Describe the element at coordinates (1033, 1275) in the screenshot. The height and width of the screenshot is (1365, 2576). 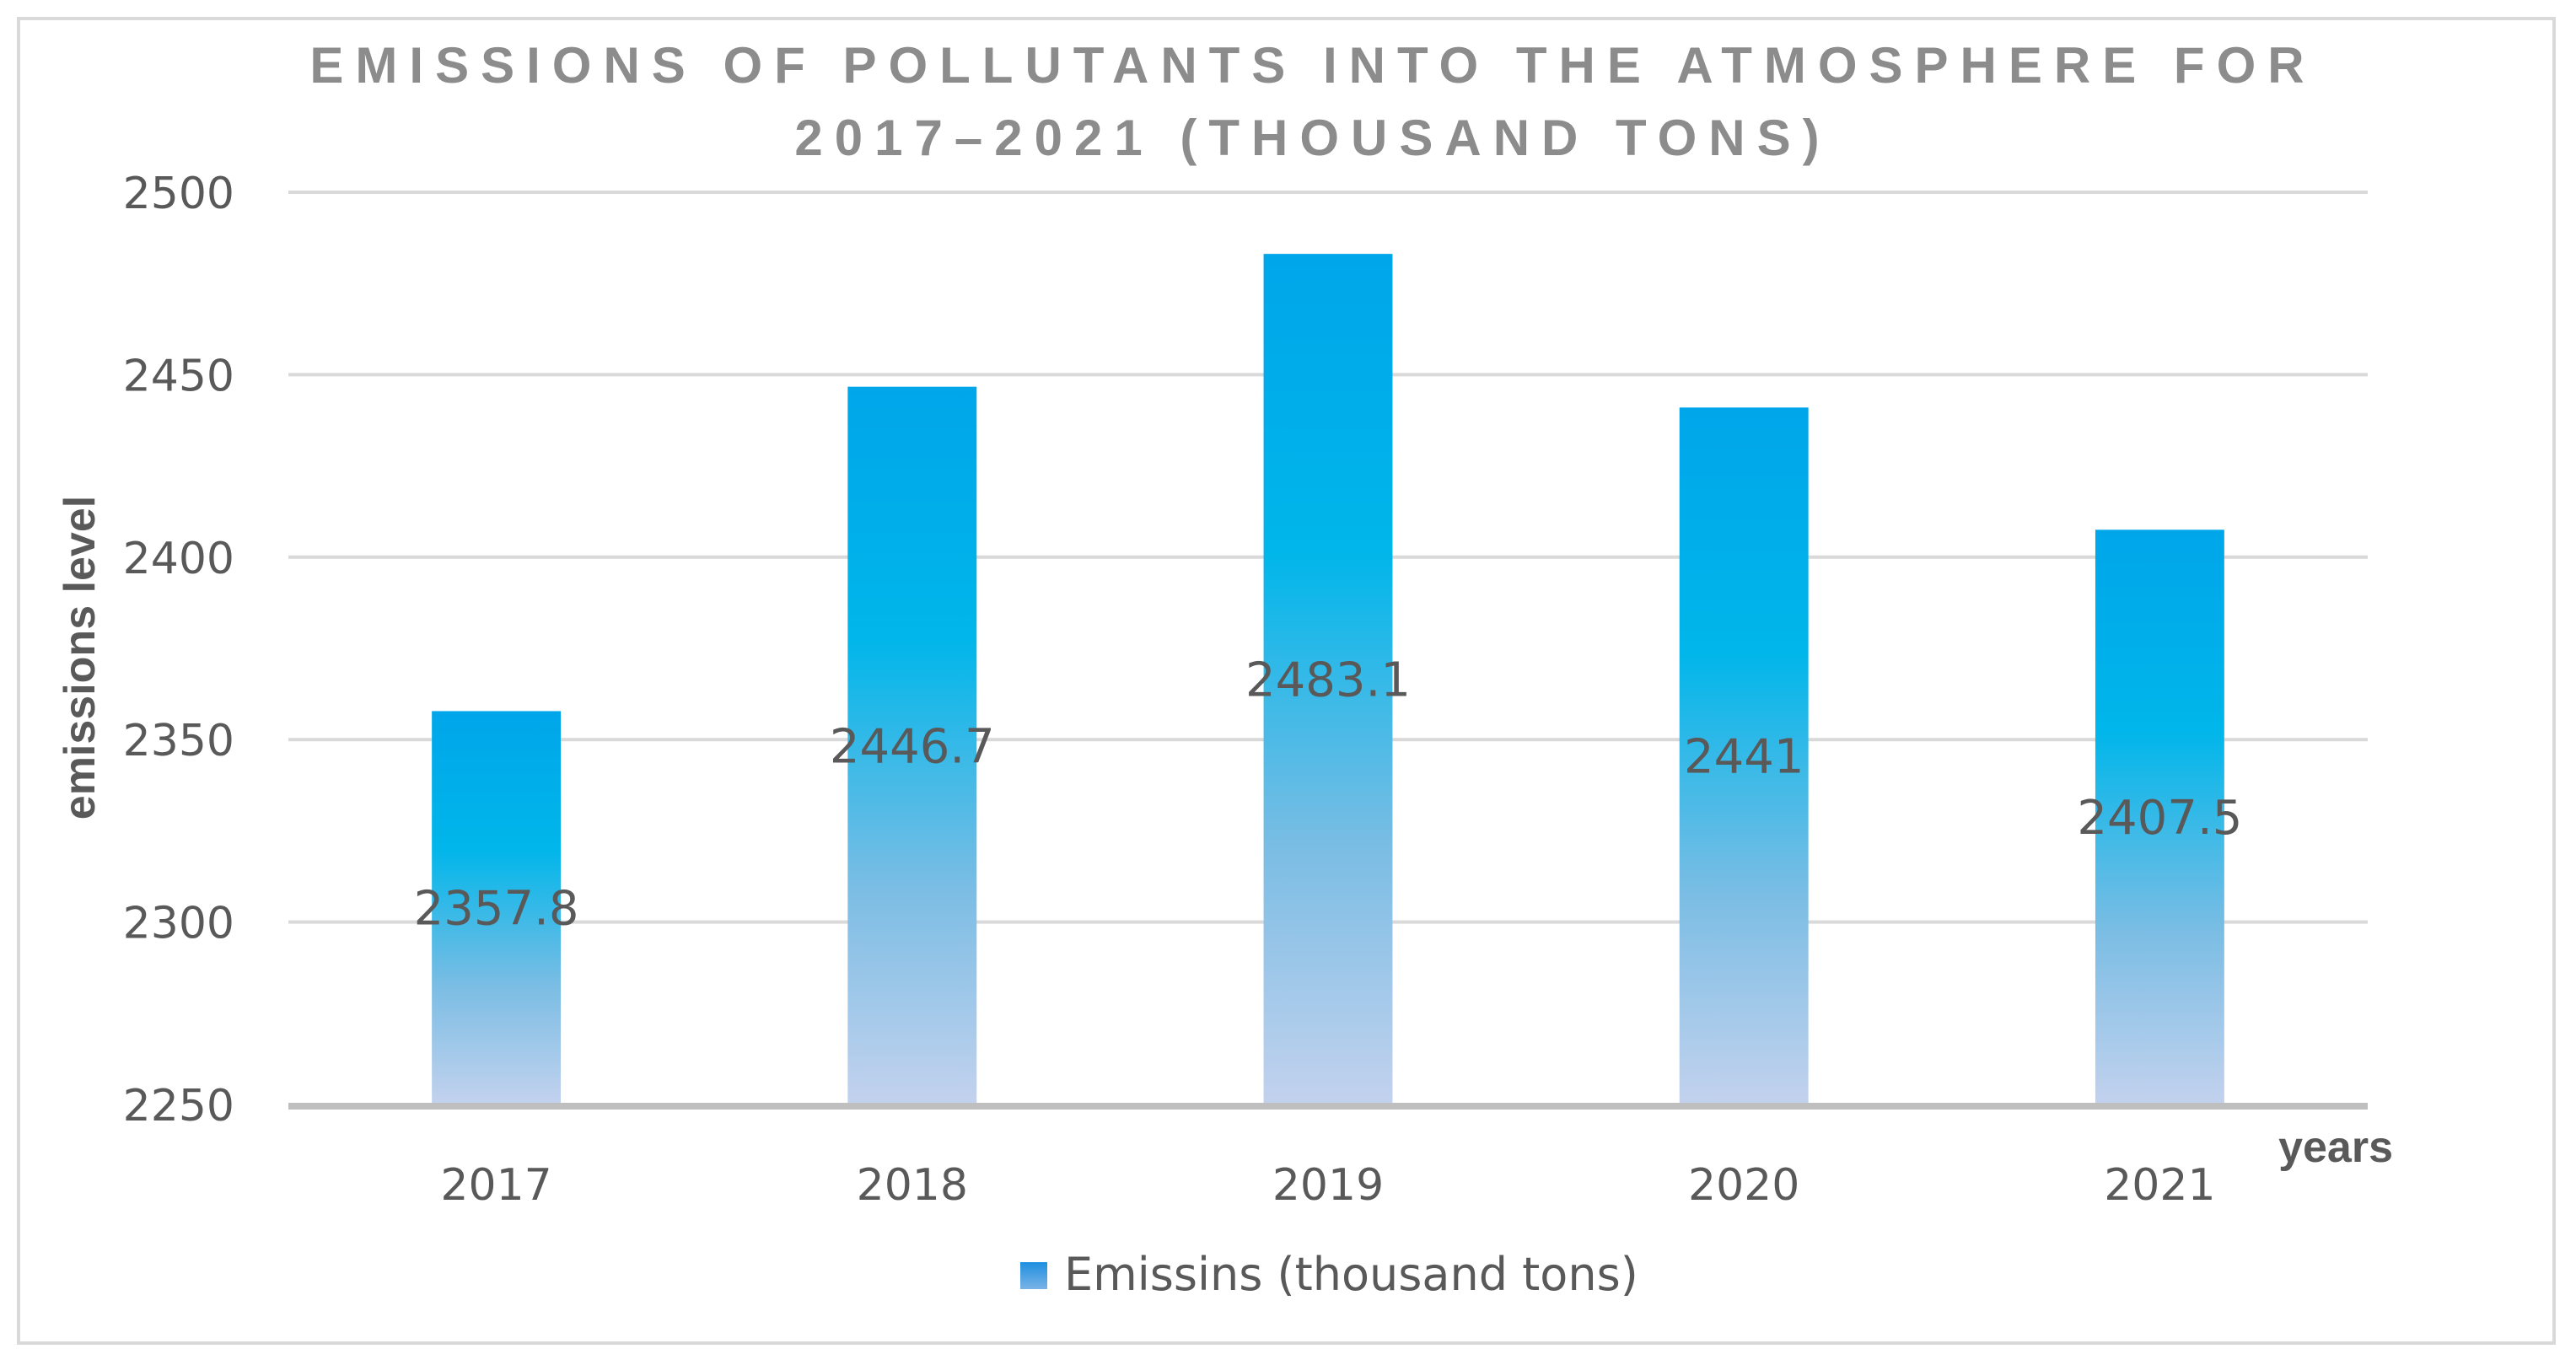
I see `legend-swatch` at that location.